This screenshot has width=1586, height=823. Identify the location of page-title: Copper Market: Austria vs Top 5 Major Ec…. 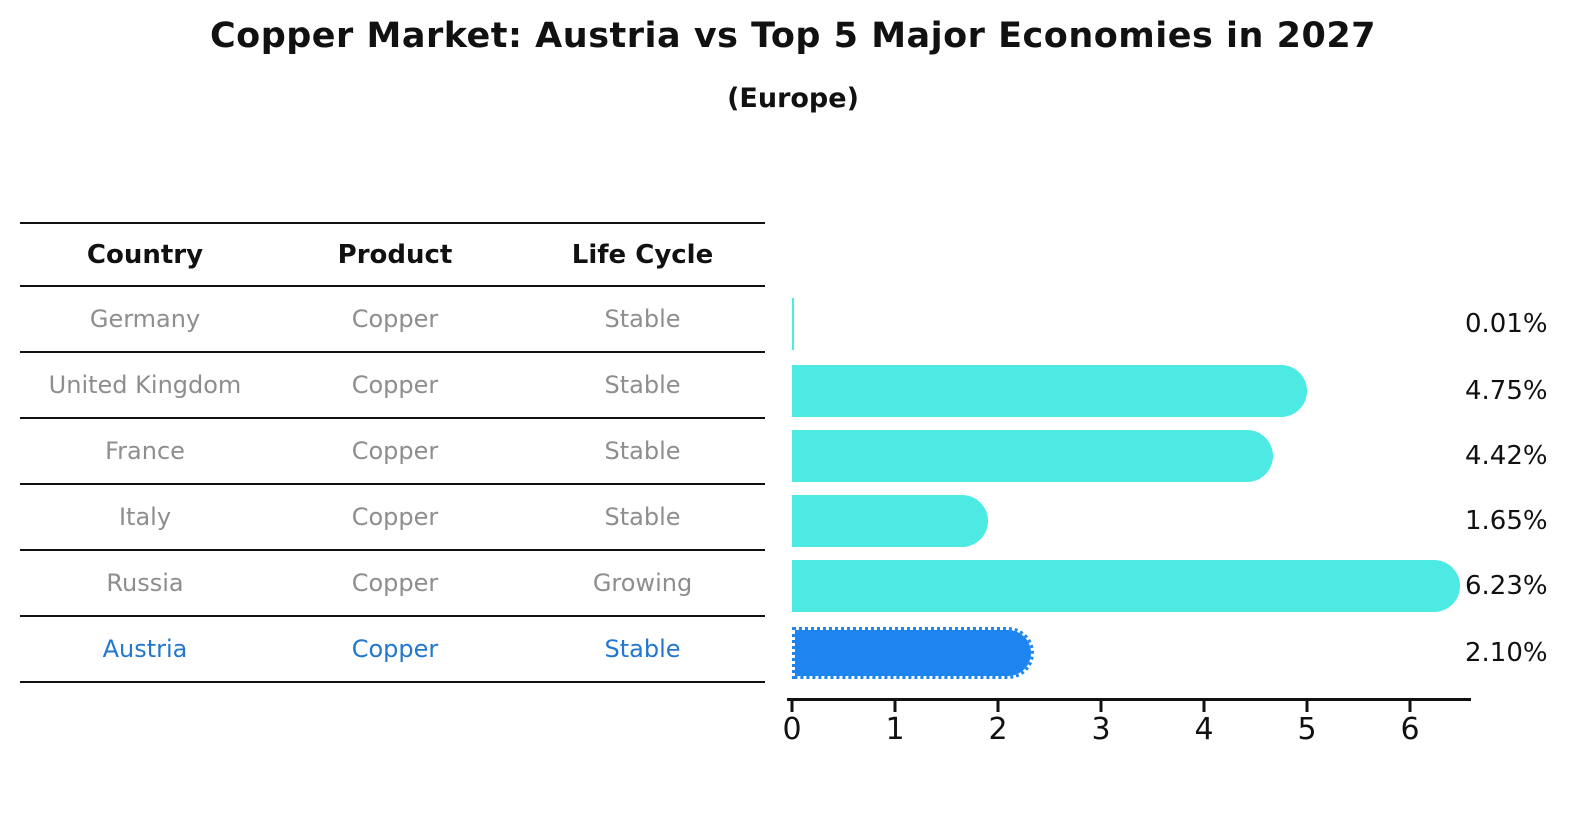
(793, 36).